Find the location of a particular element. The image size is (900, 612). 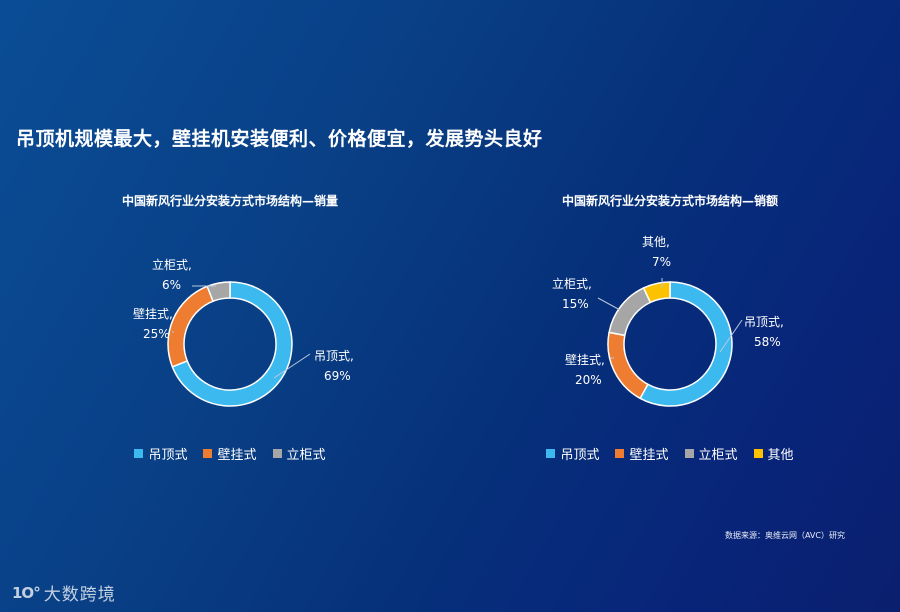

watermark-mark: 1O° is located at coordinates (26, 592).